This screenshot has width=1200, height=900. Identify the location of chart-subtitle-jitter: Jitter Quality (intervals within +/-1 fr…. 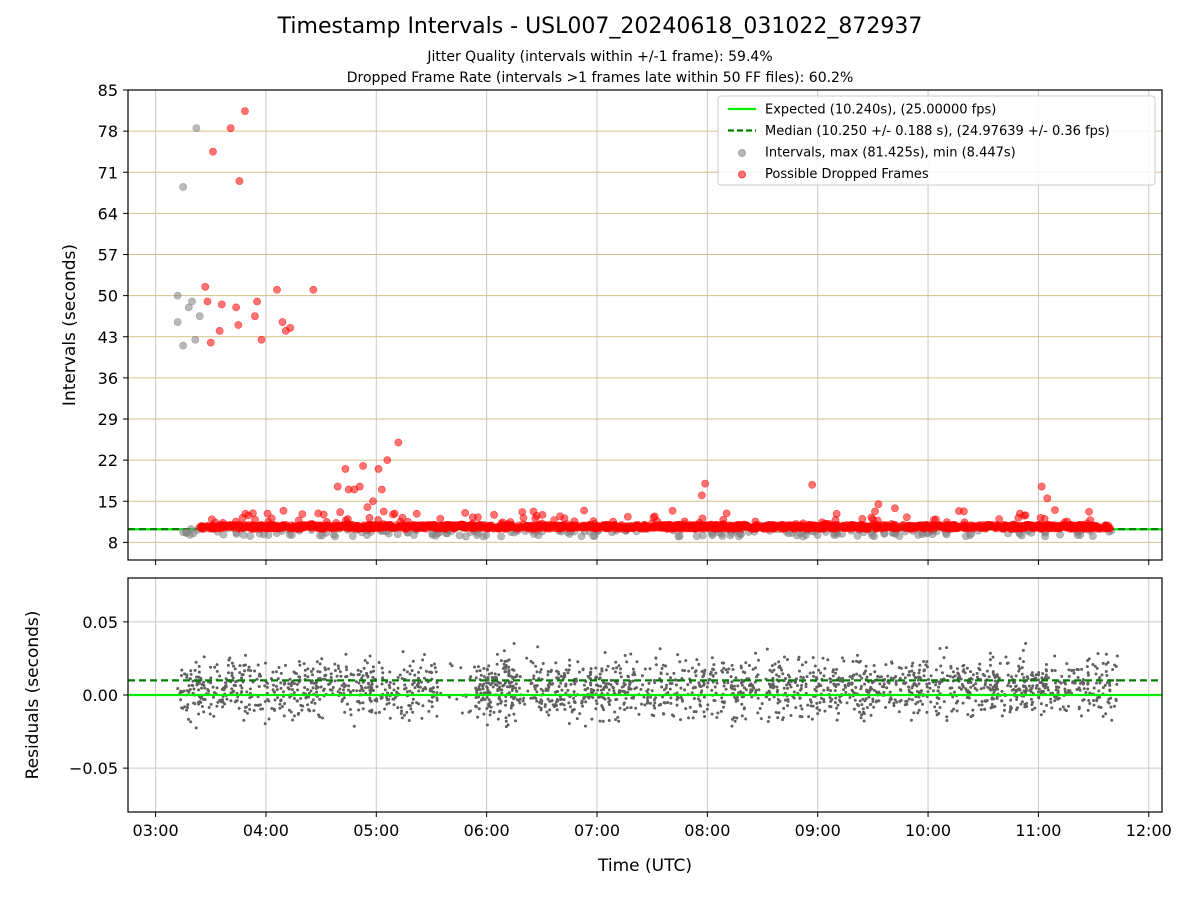
(600, 57).